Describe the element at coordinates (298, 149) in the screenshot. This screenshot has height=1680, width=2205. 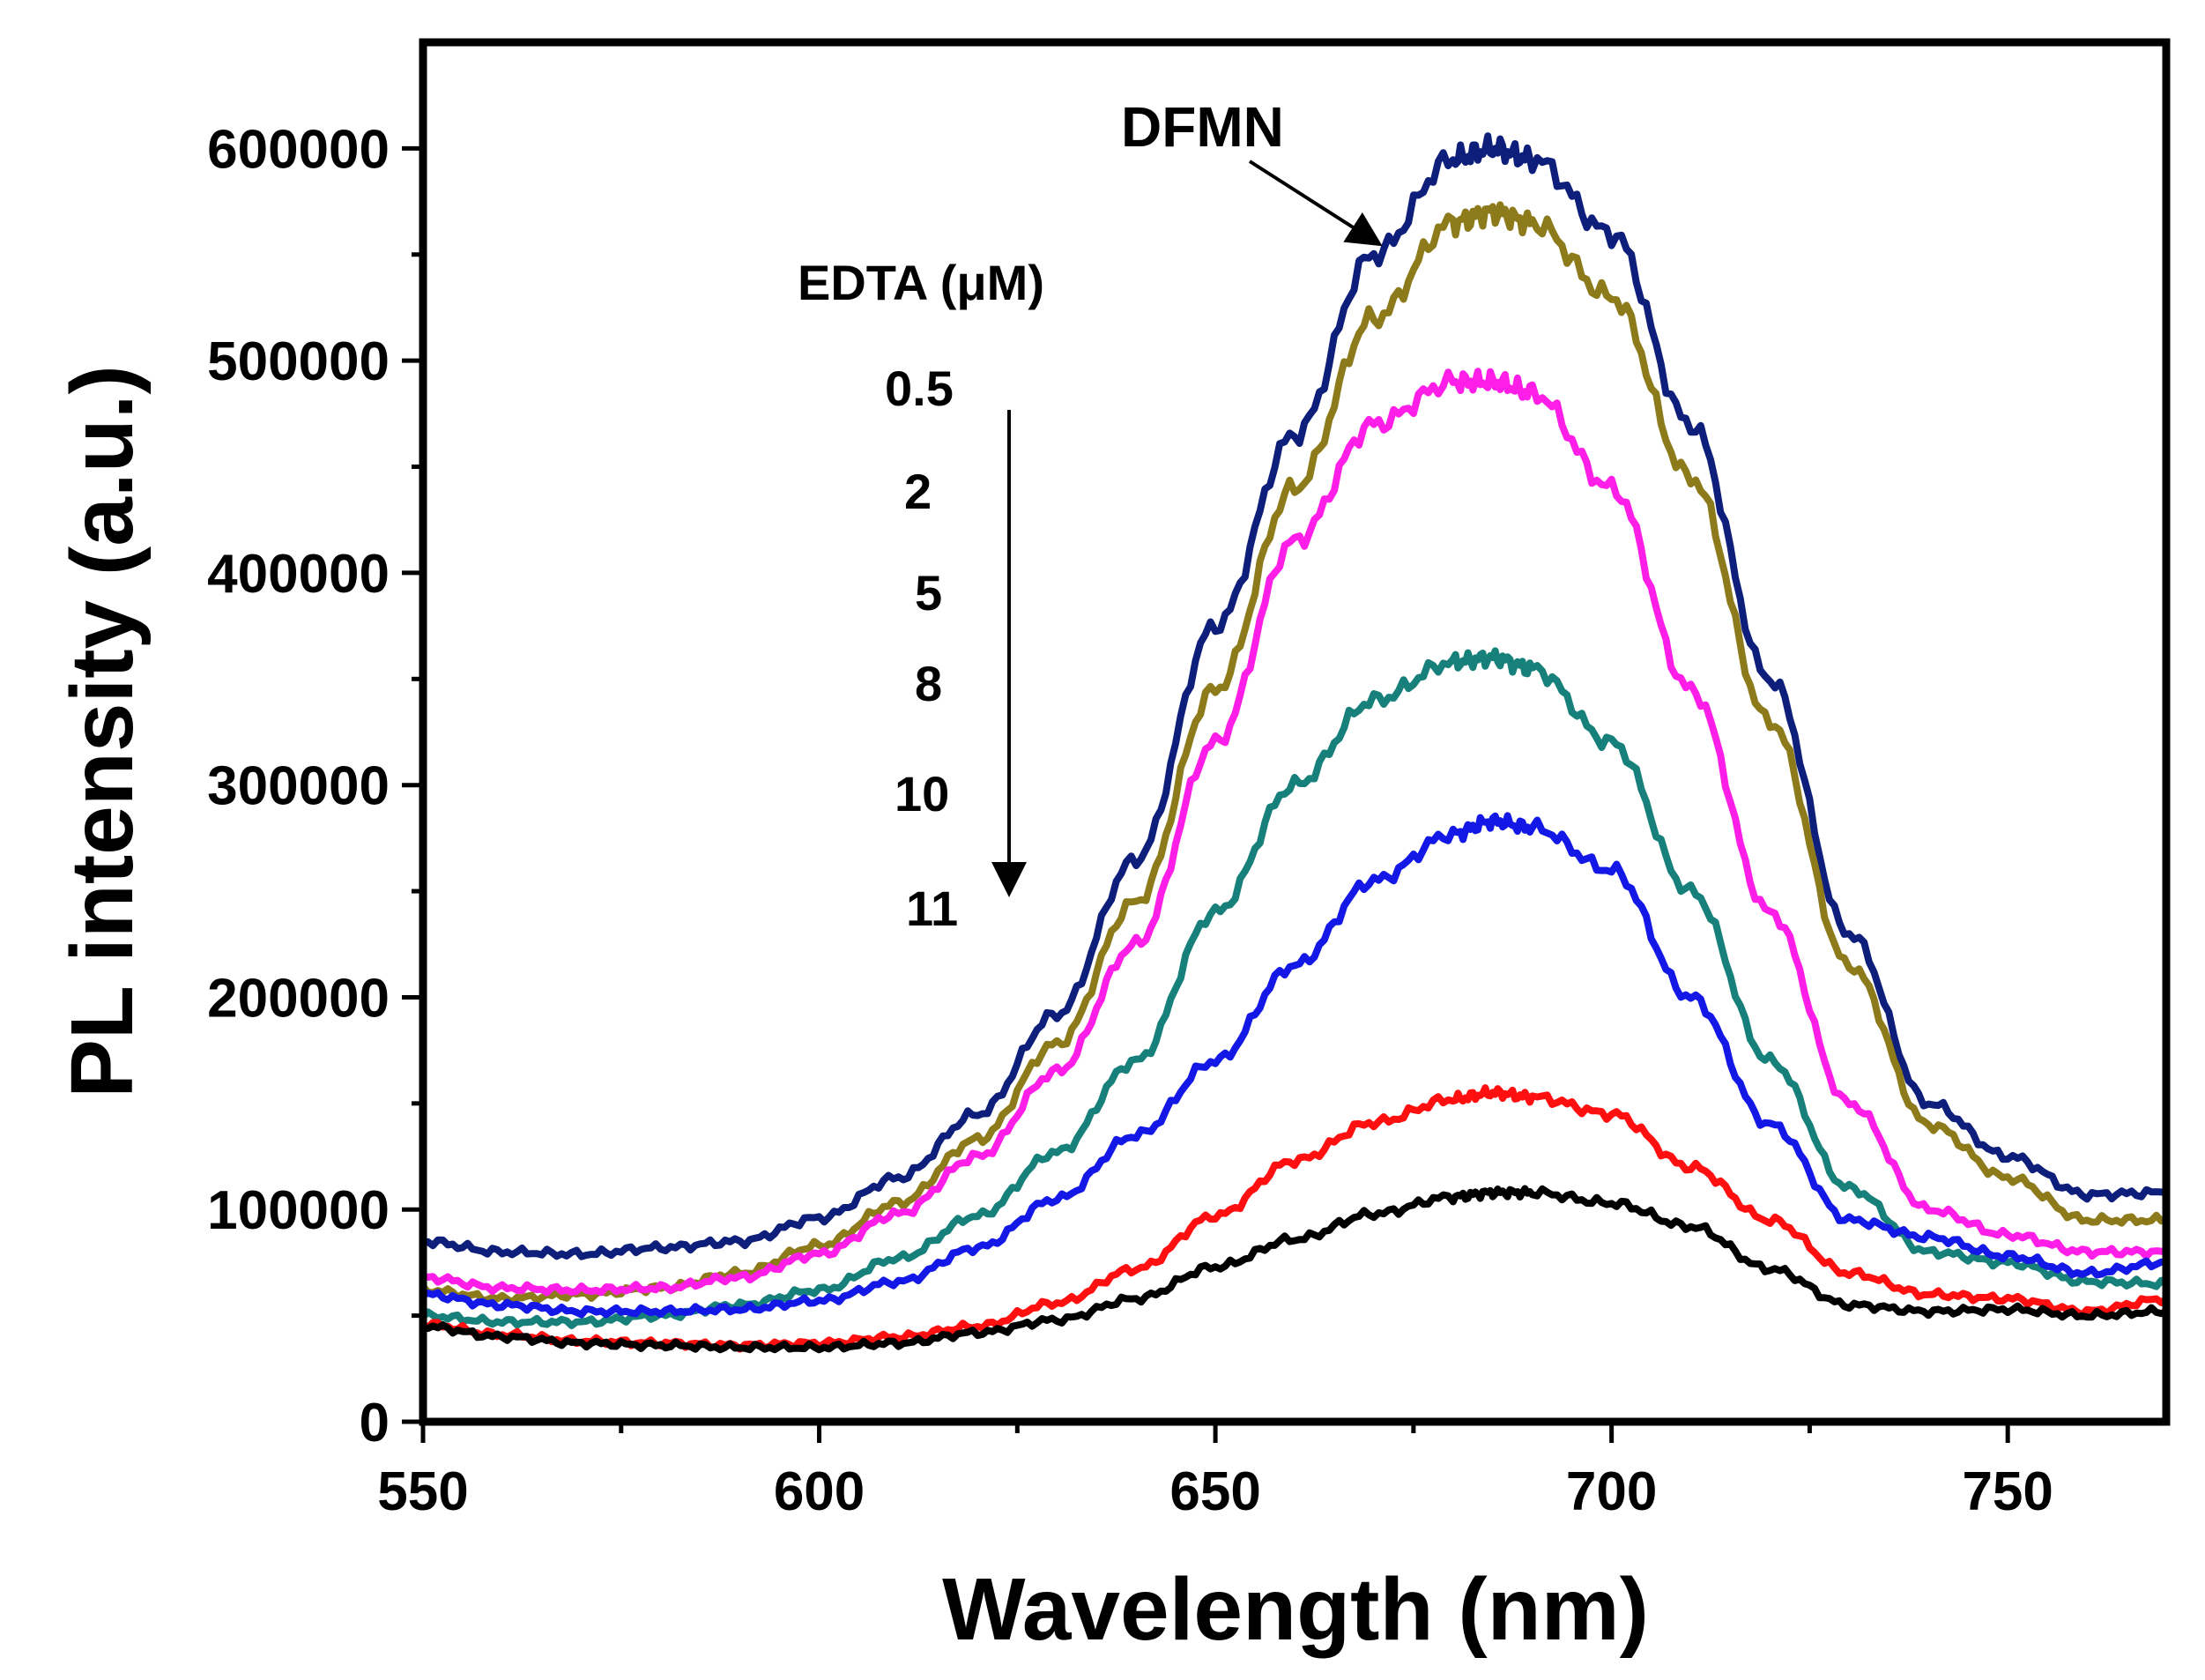
I see `y-tick-label: 600000` at that location.